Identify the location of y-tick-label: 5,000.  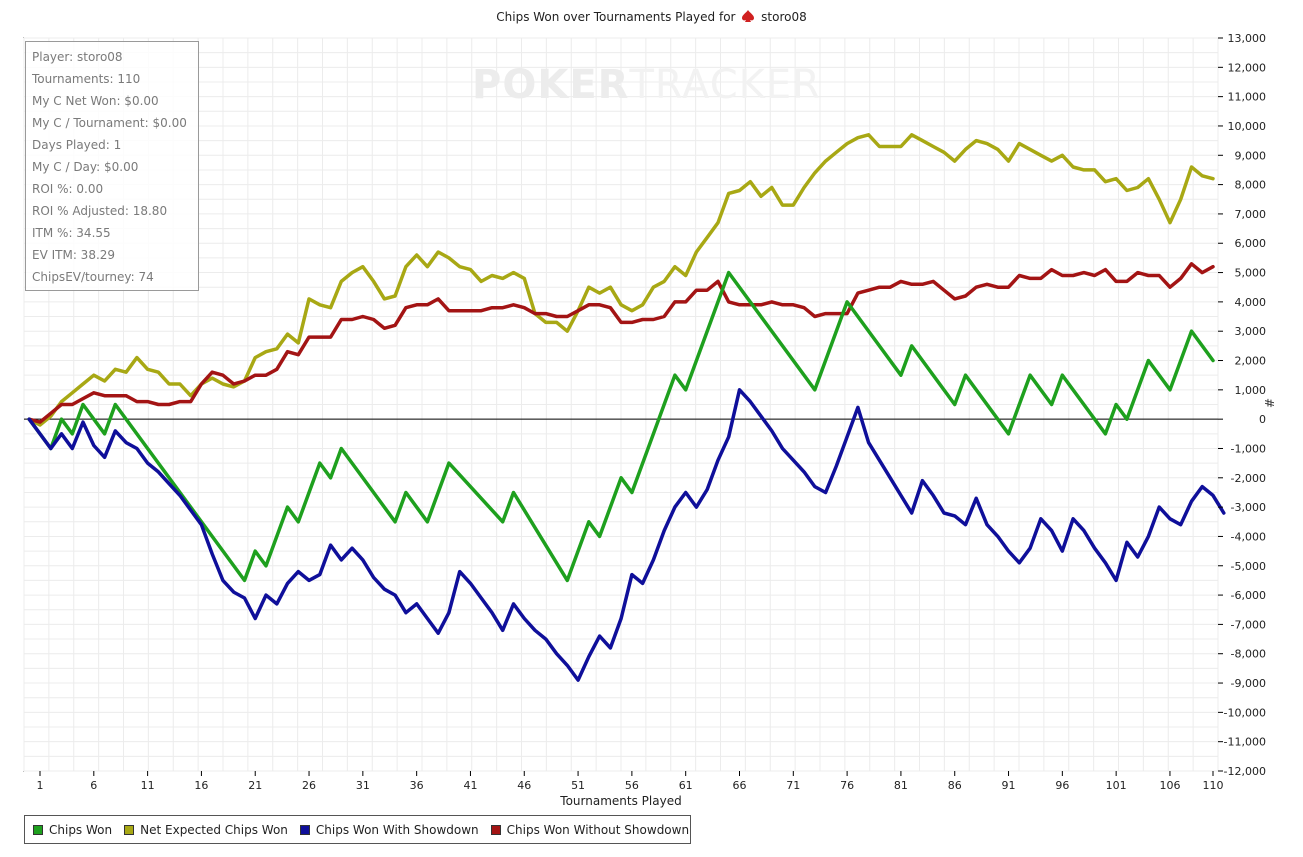
(1251, 273).